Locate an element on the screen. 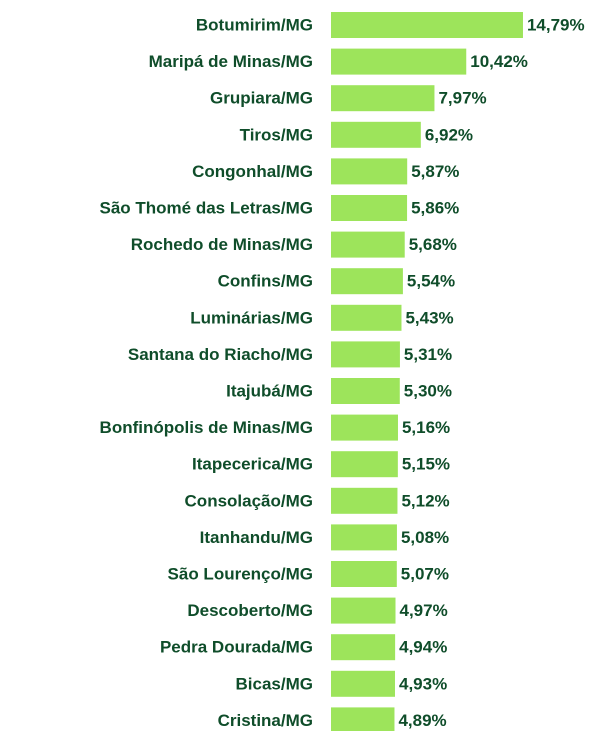 This screenshot has height=731, width=611. category-label: Bicas/MG is located at coordinates (274, 683).